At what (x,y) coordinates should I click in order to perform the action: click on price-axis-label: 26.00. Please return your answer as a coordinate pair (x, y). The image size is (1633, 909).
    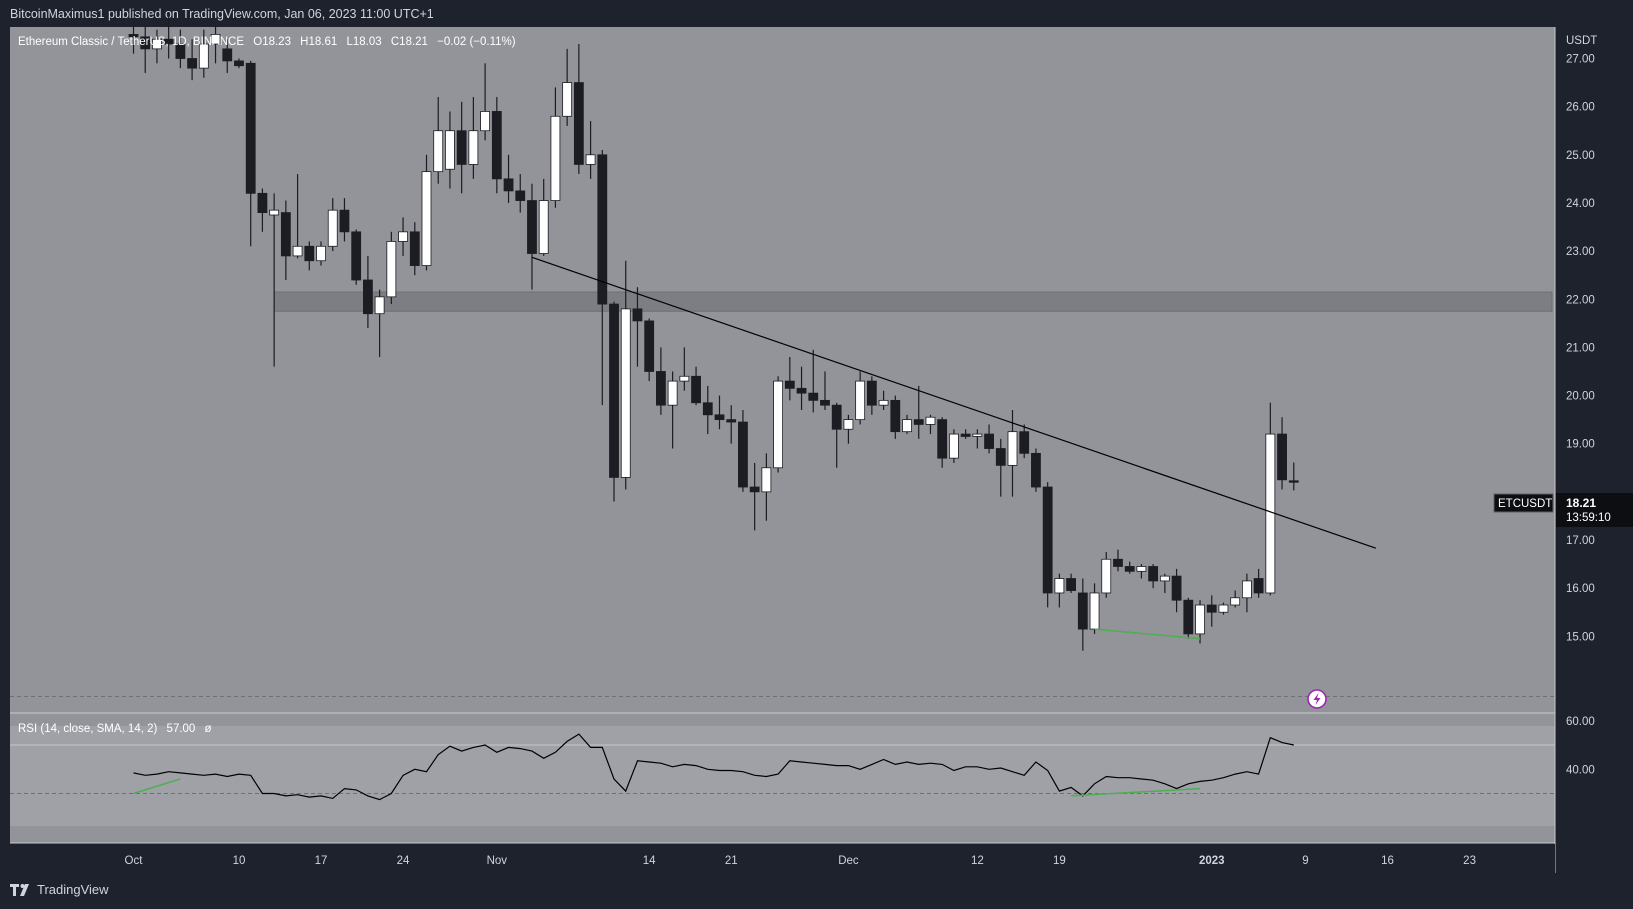
    Looking at the image, I should click on (1580, 108).